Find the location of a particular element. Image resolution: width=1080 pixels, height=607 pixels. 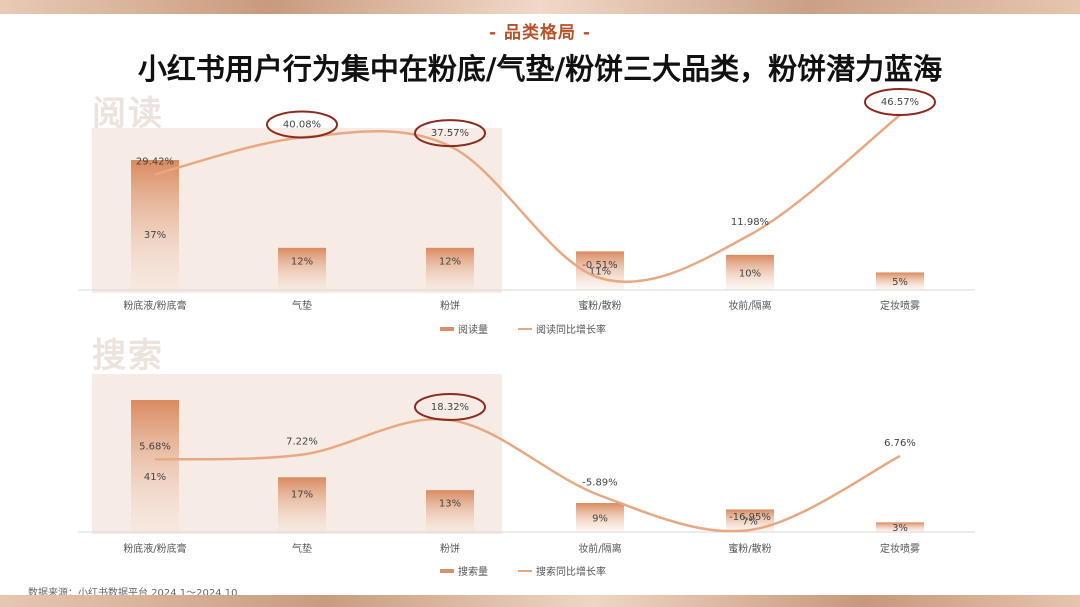

search-legend-line-label: 搜索同比增长率 is located at coordinates (571, 571).